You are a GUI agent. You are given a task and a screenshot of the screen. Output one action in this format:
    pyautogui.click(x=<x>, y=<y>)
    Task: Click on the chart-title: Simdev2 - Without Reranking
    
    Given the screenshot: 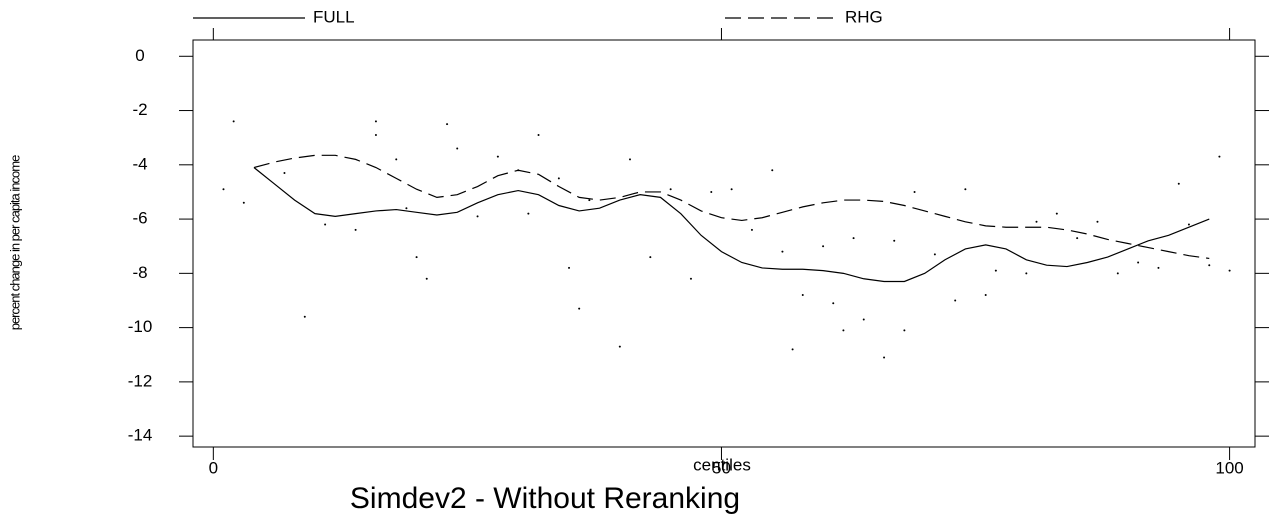 What is the action you would take?
    pyautogui.click(x=545, y=498)
    